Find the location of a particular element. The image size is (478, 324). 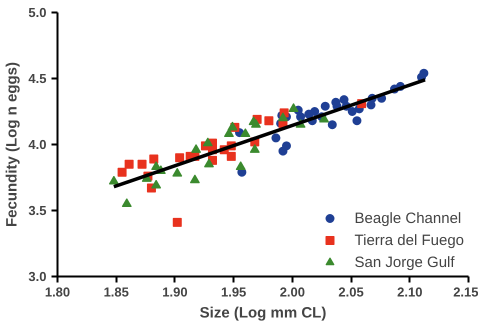

y-tick-label: 5.0 is located at coordinates (37, 12).